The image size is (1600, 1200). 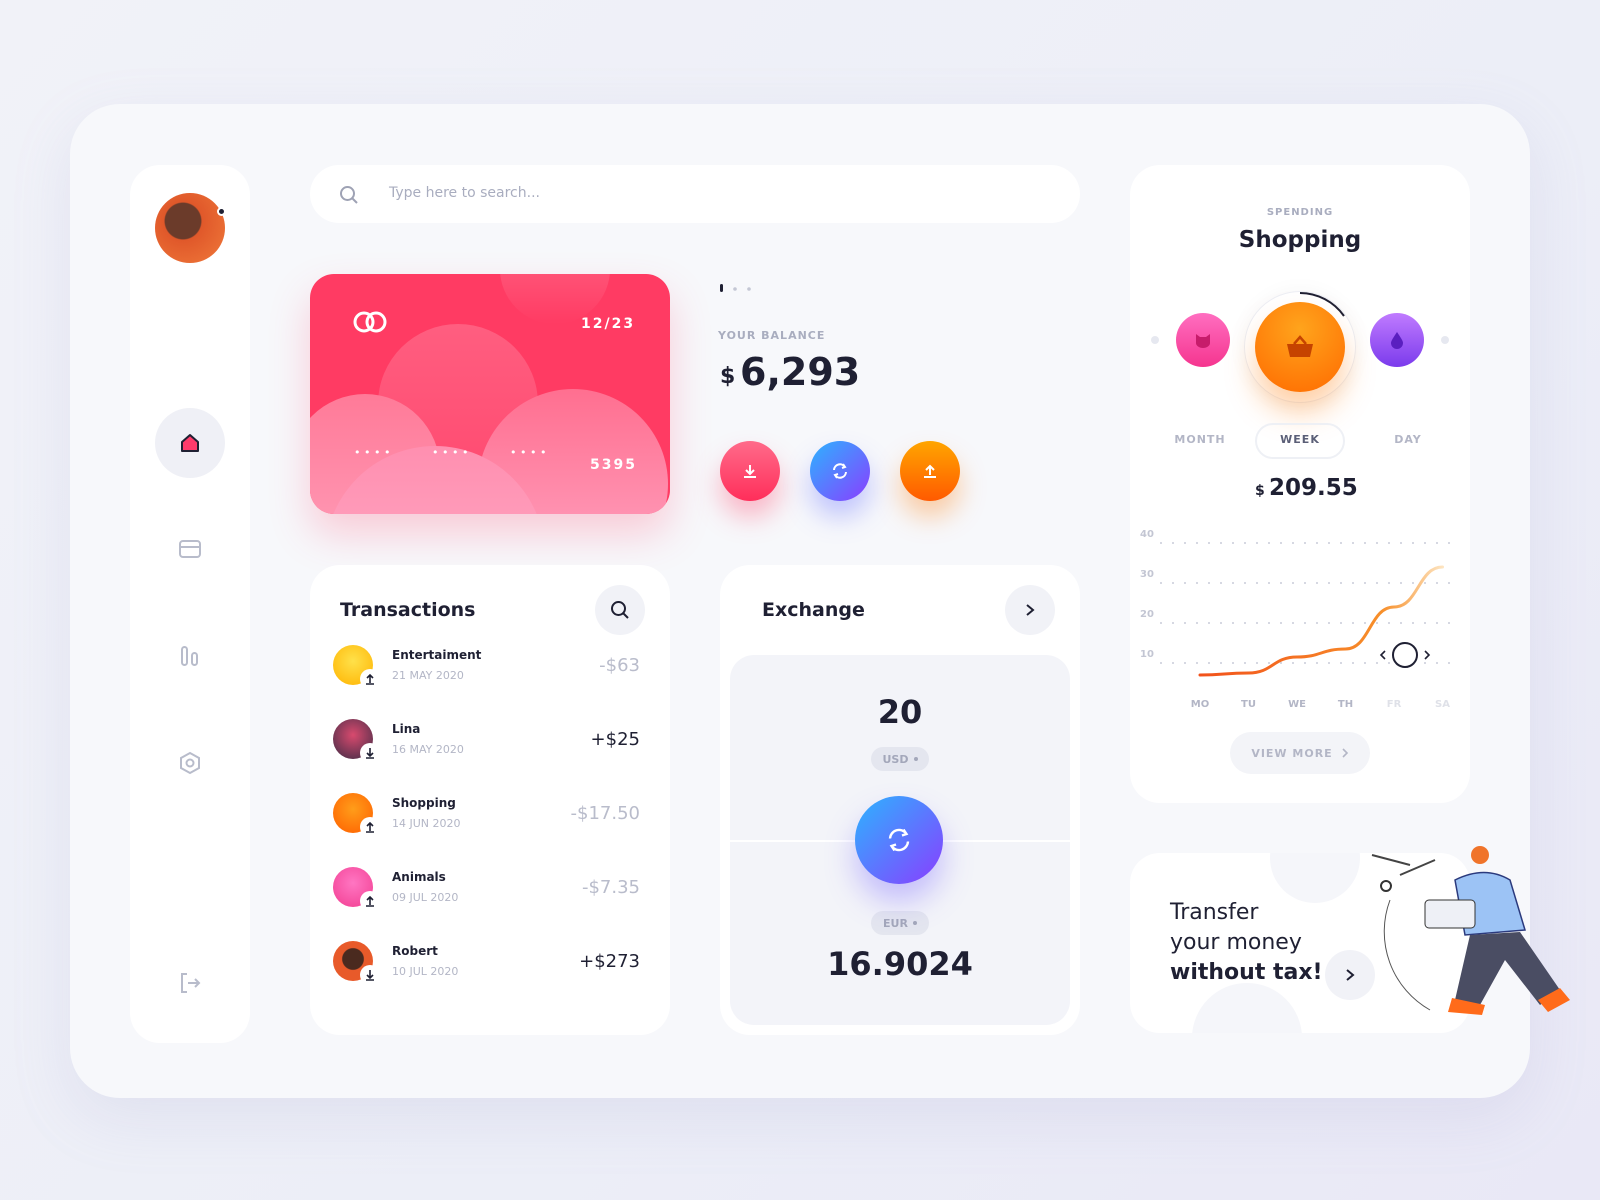 I want to click on from-currency-pill: USD, so click(x=900, y=759).